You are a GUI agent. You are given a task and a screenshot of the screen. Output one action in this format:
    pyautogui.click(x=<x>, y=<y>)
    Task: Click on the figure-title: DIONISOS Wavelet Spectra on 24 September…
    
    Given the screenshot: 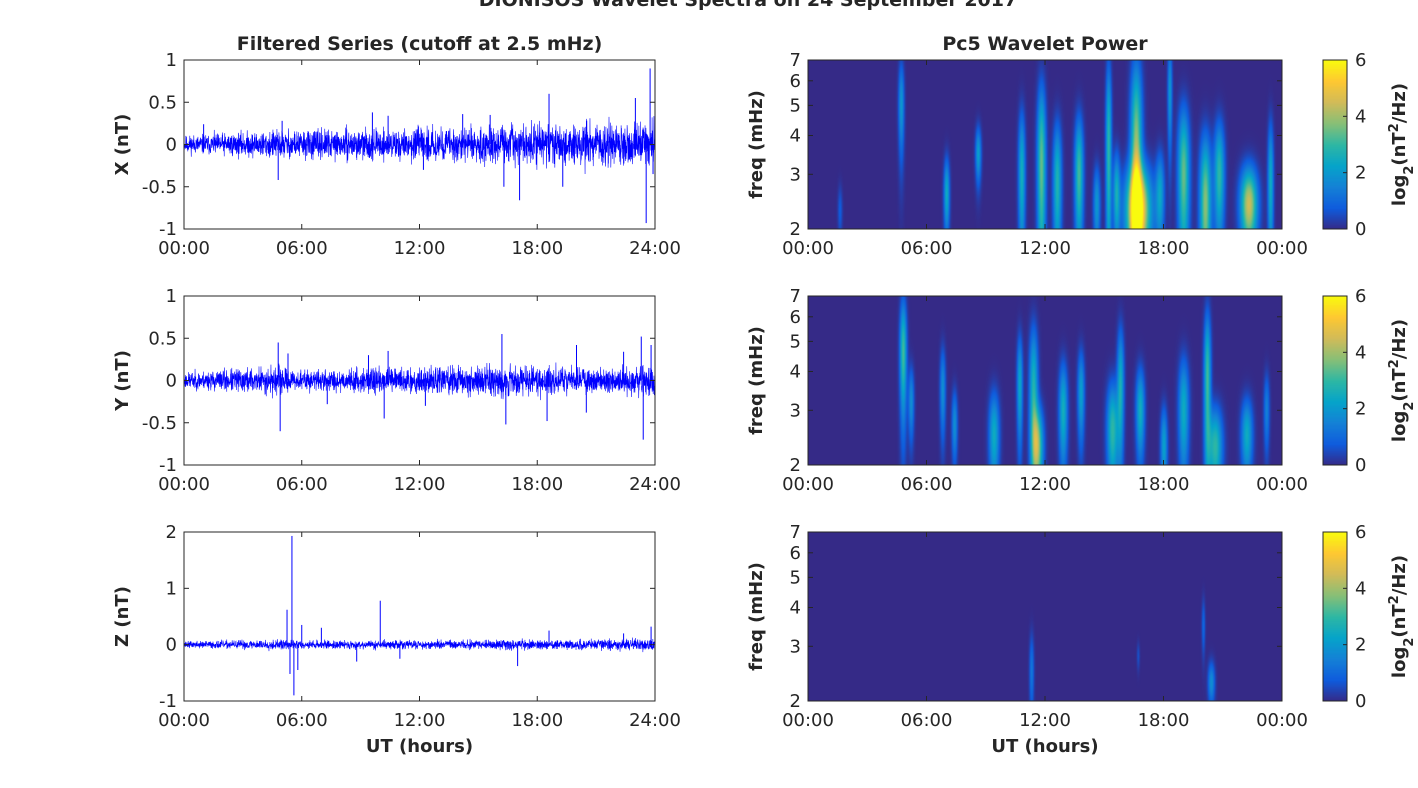 What is the action you would take?
    pyautogui.click(x=748, y=5)
    